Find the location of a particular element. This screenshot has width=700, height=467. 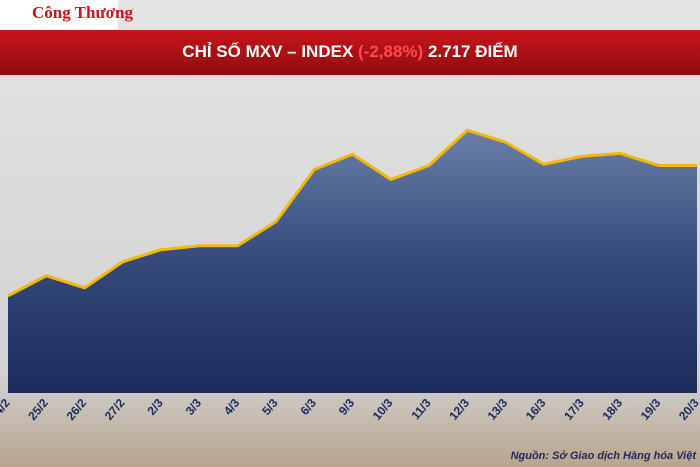

brand-logo: Công Thương is located at coordinates (83, 12).